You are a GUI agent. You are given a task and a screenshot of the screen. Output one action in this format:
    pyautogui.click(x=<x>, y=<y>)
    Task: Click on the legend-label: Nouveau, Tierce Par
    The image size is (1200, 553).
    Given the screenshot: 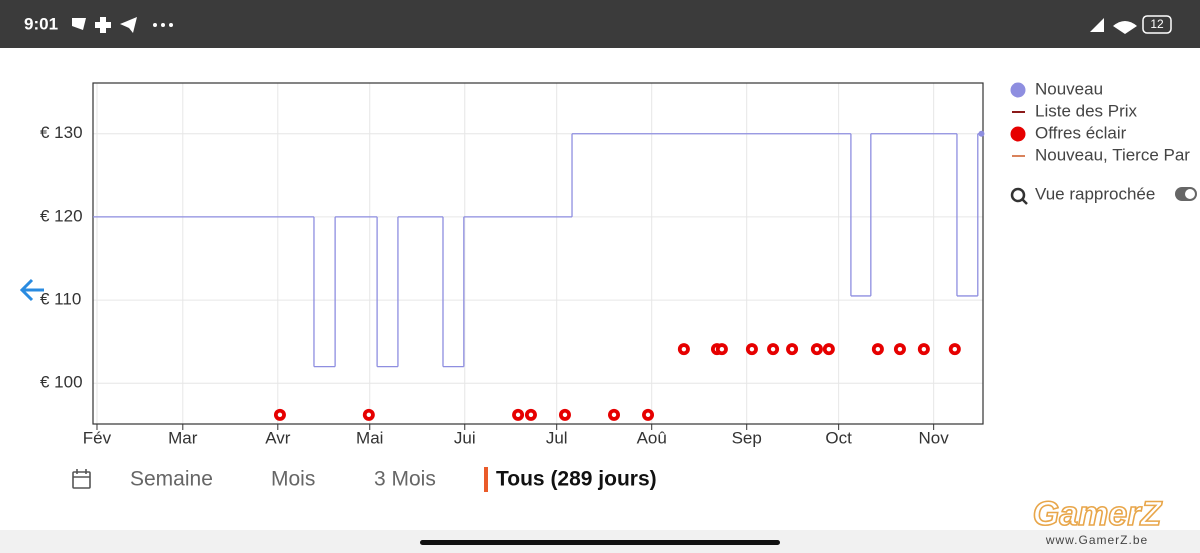 What is the action you would take?
    pyautogui.click(x=1112, y=154)
    